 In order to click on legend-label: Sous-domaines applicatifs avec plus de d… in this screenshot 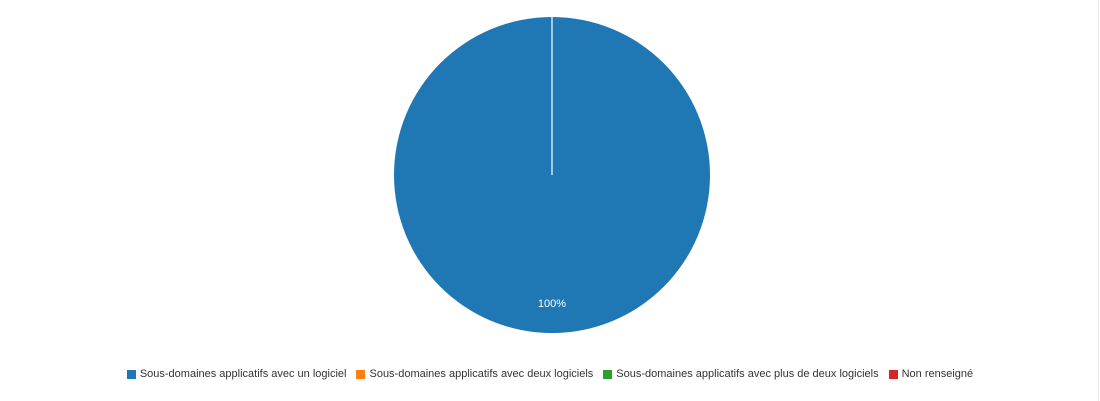, I will do `click(747, 374)`.